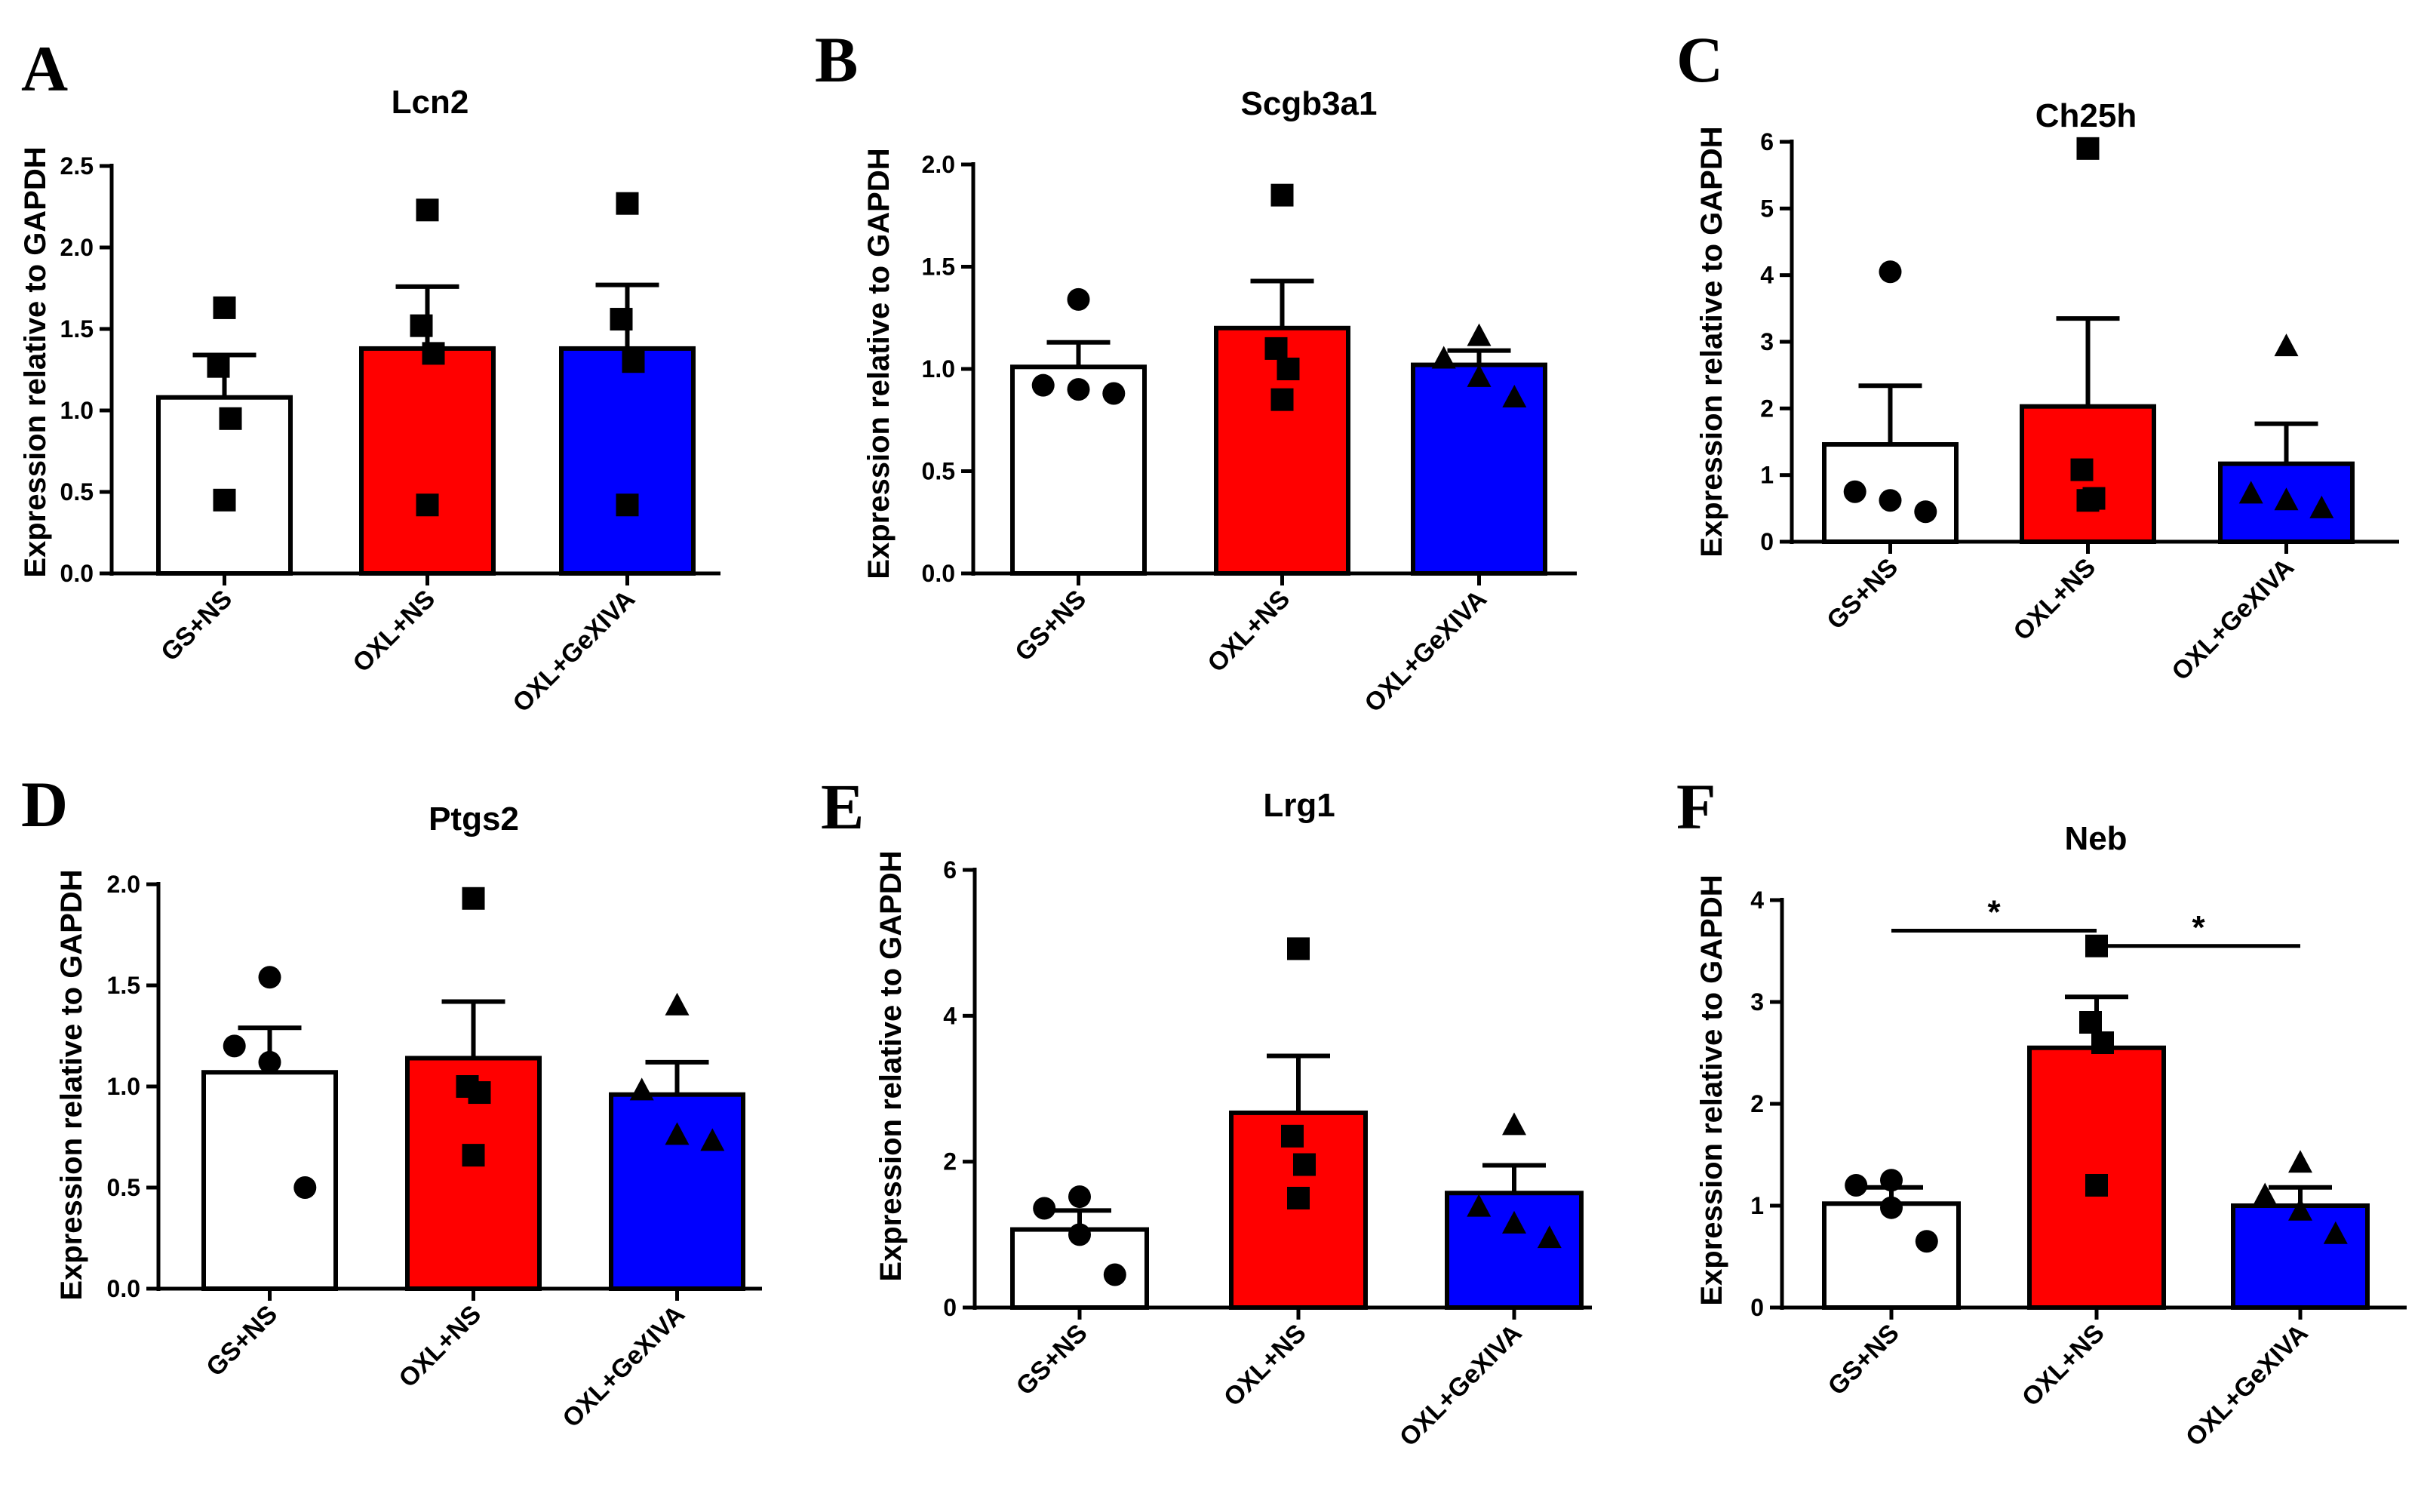  I want to click on chart-title: Neb, so click(2096, 838).